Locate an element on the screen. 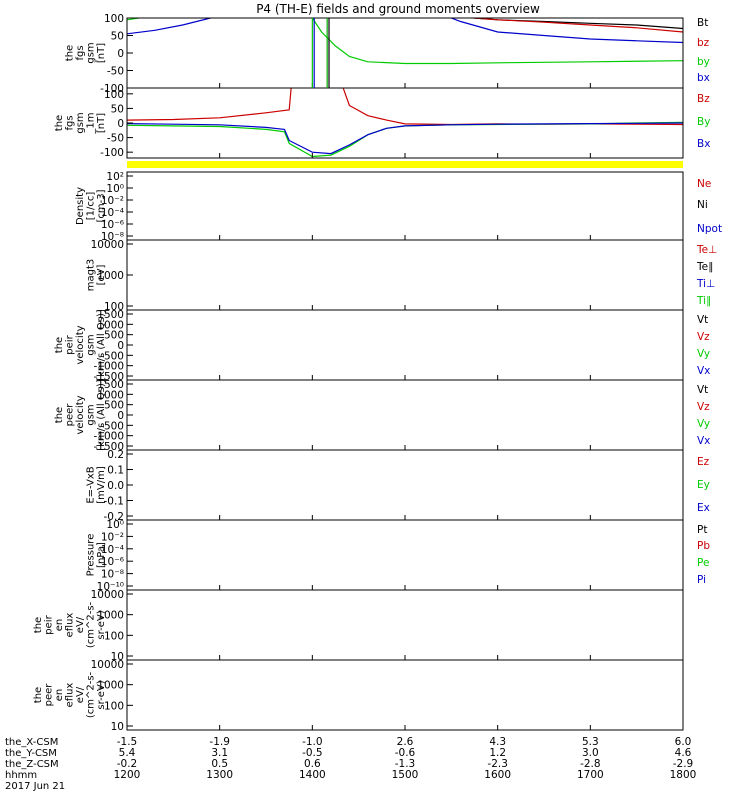  legend-bx: Bx is located at coordinates (703, 144).